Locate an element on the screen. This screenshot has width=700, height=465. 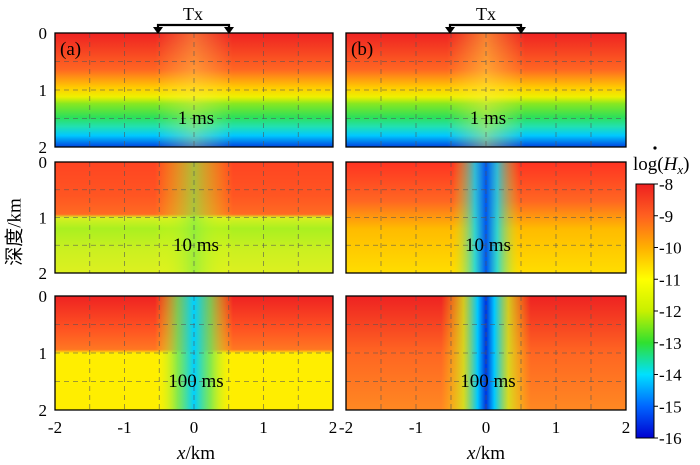
tx-marker-a: Tx is located at coordinates (193, 19).